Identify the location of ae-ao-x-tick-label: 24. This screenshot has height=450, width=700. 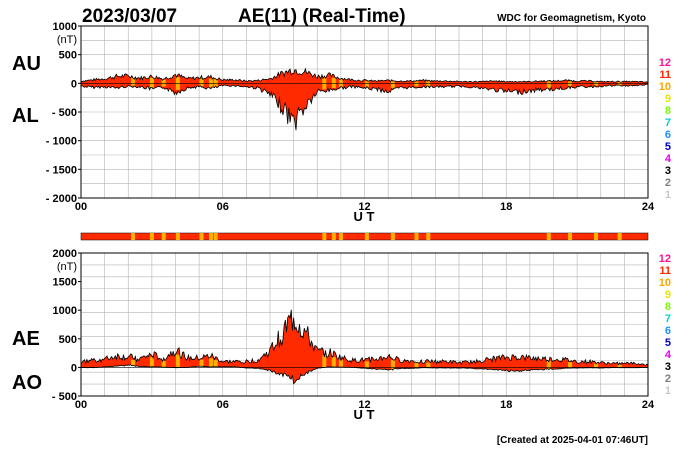
(648, 405).